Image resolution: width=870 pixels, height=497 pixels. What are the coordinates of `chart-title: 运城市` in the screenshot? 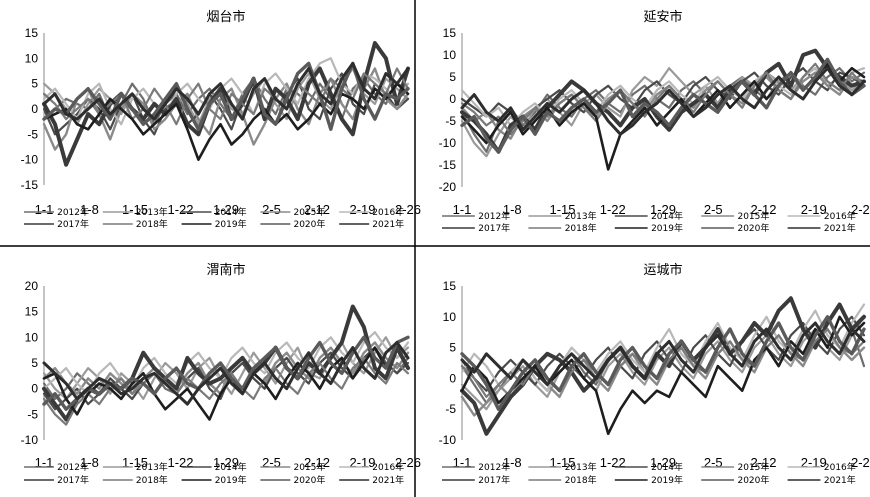 It's located at (662, 270).